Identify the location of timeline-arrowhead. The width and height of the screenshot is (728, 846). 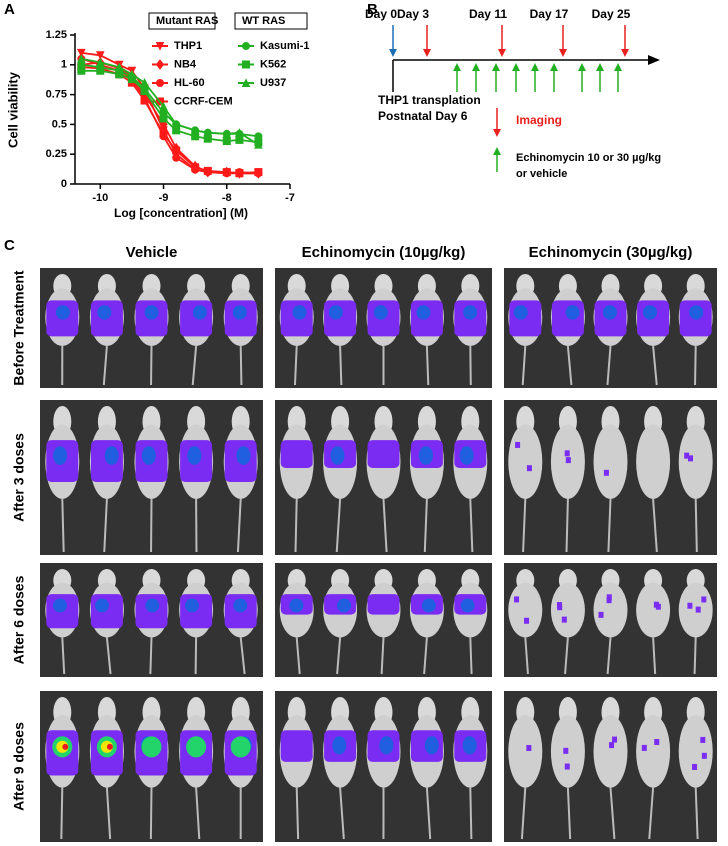
(654, 60).